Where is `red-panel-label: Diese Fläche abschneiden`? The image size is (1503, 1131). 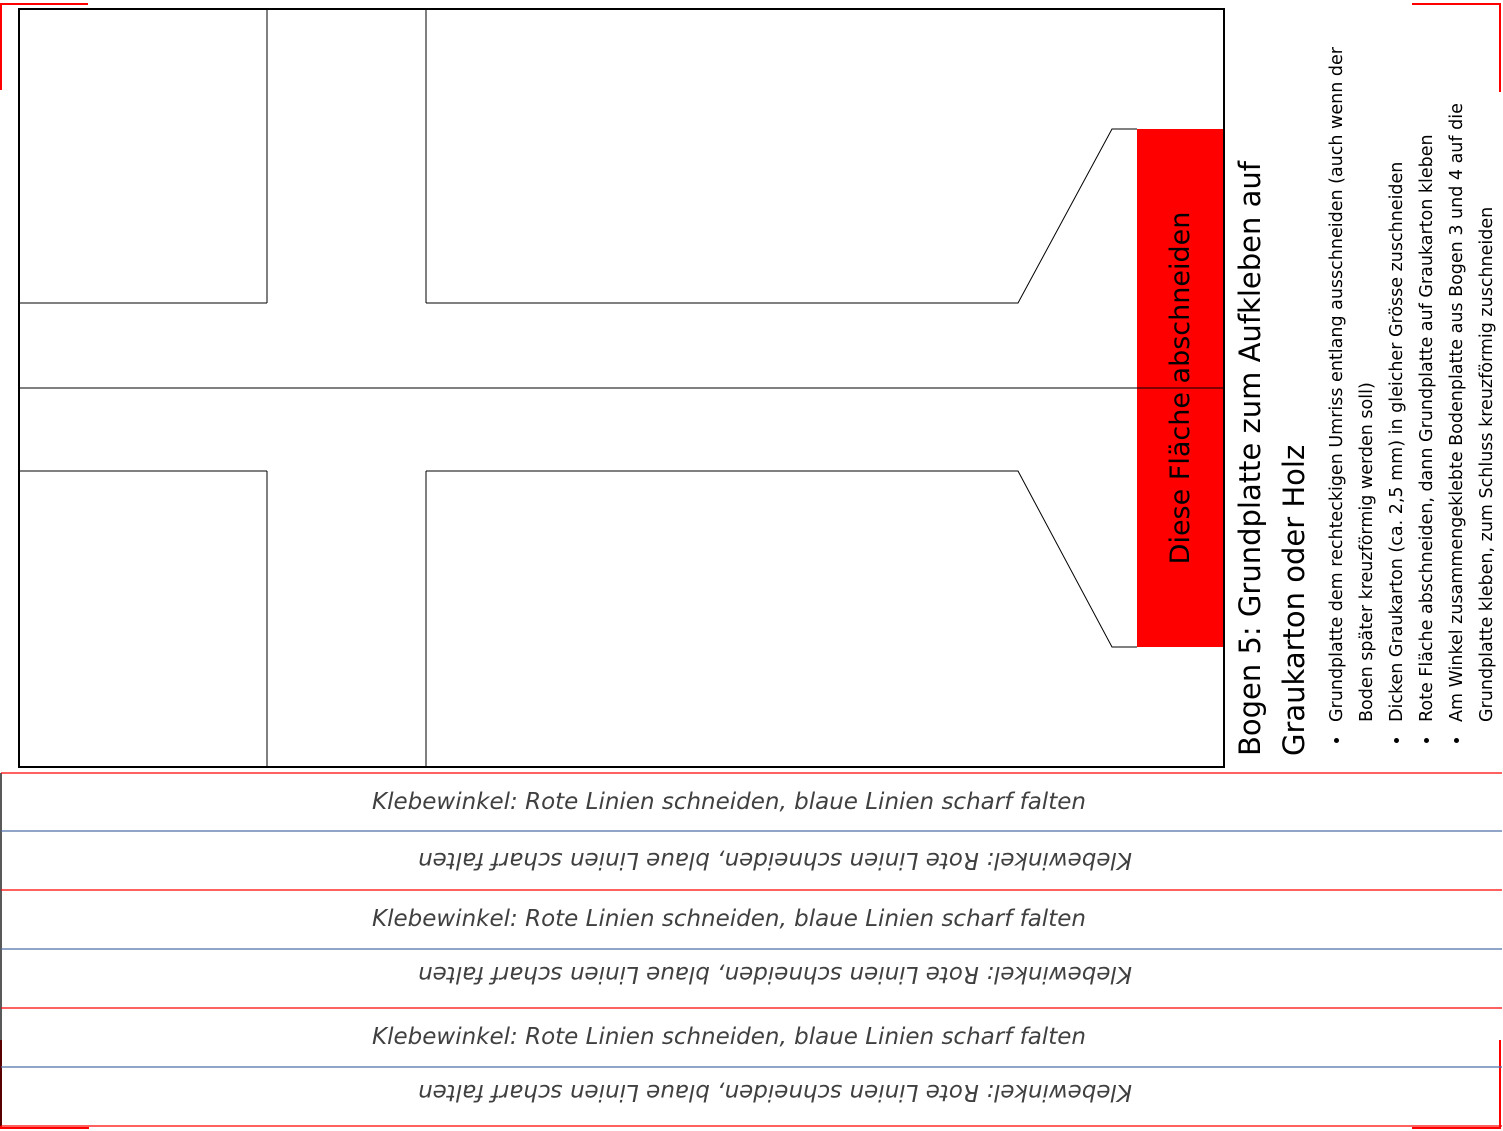 red-panel-label: Diese Fläche abschneiden is located at coordinates (1180, 388).